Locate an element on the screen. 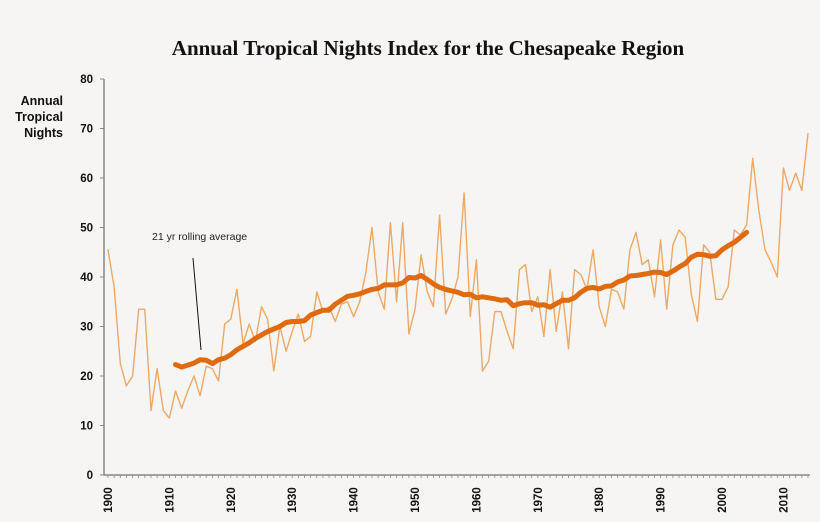  x-tick-label: 1960 is located at coordinates (477, 500).